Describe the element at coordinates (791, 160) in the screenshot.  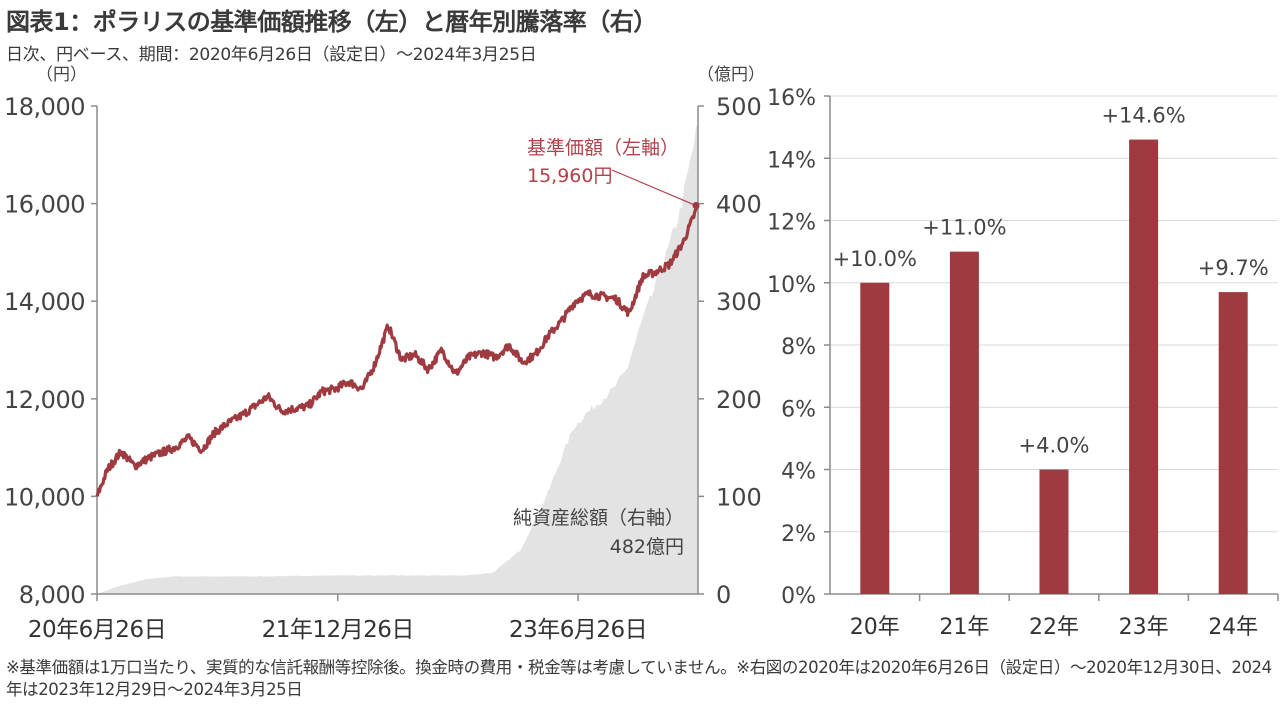
I see `bar-y-axis-tick-label: 14%` at that location.